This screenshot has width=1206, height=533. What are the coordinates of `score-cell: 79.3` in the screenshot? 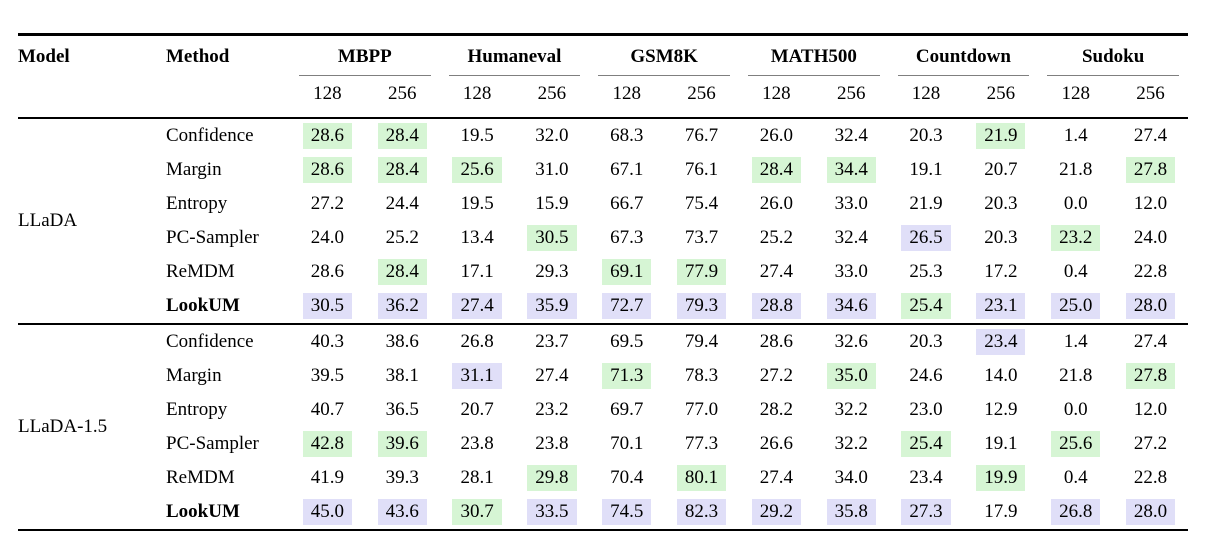 It's located at (701, 306).